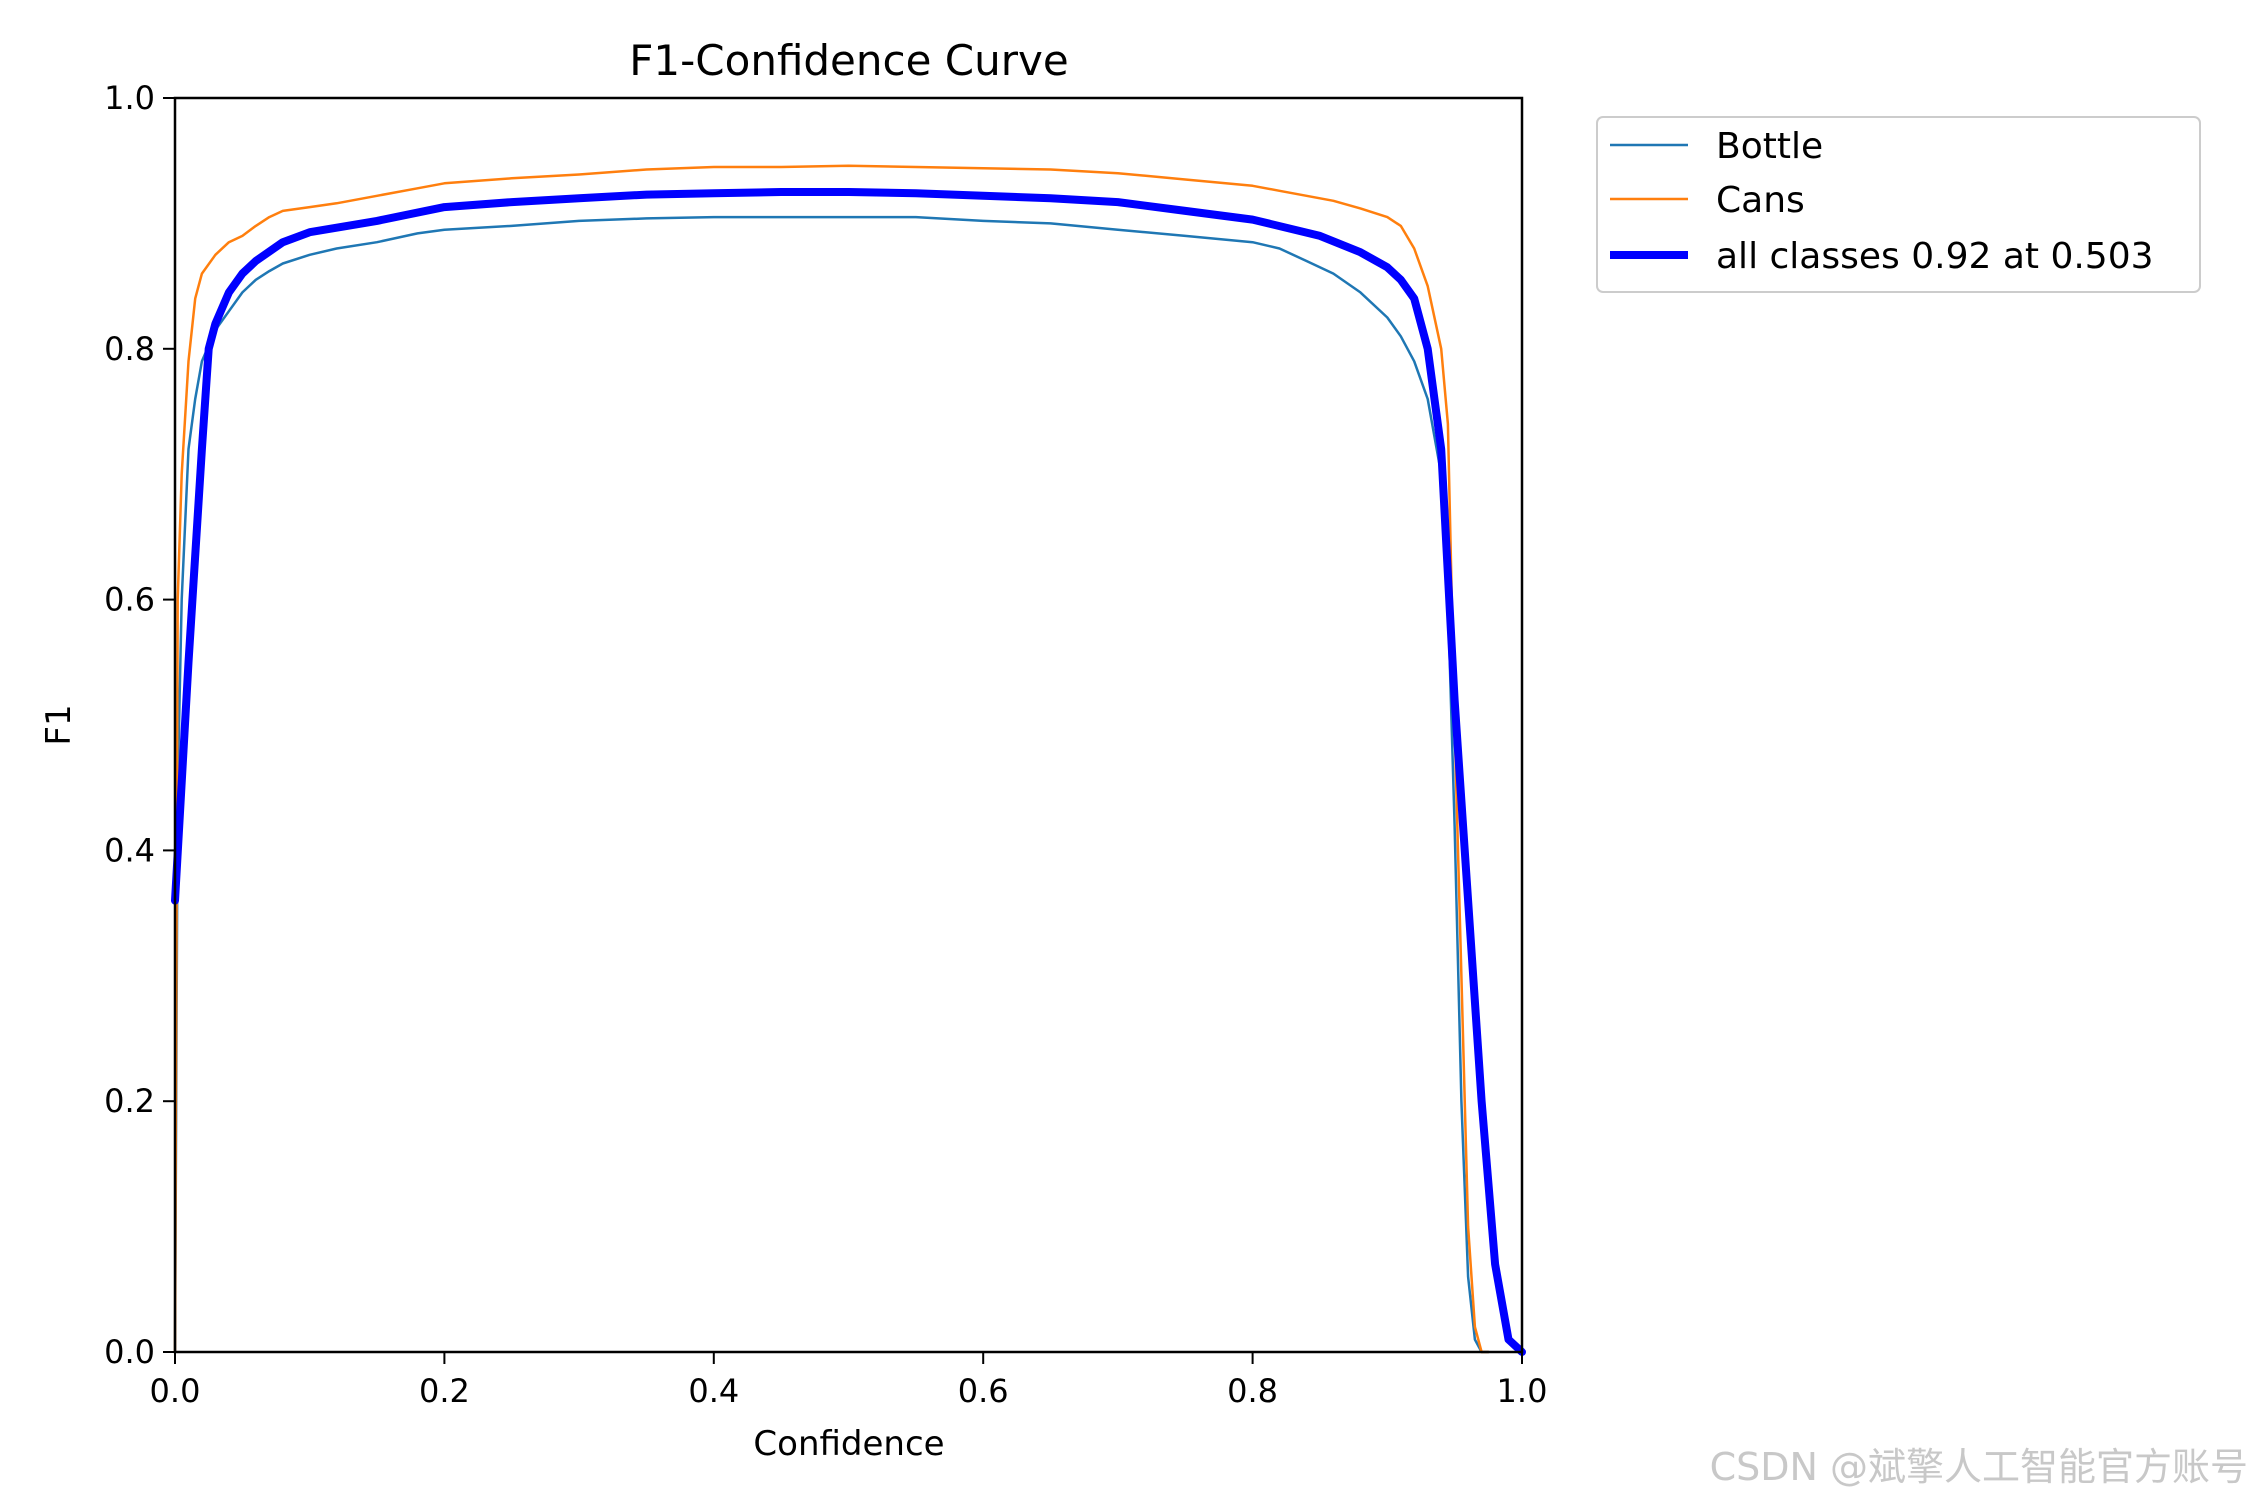  I want to click on legend: Bottle Cans all classes 0.92 at 0.503, so click(1898, 204).